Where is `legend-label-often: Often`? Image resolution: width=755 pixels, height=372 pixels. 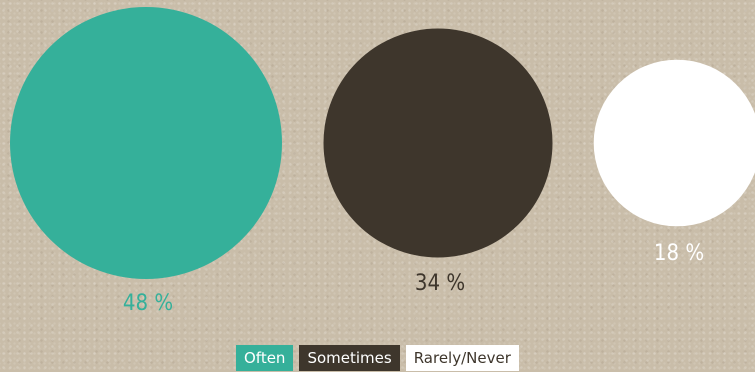
legend-label-often: Often is located at coordinates (265, 358).